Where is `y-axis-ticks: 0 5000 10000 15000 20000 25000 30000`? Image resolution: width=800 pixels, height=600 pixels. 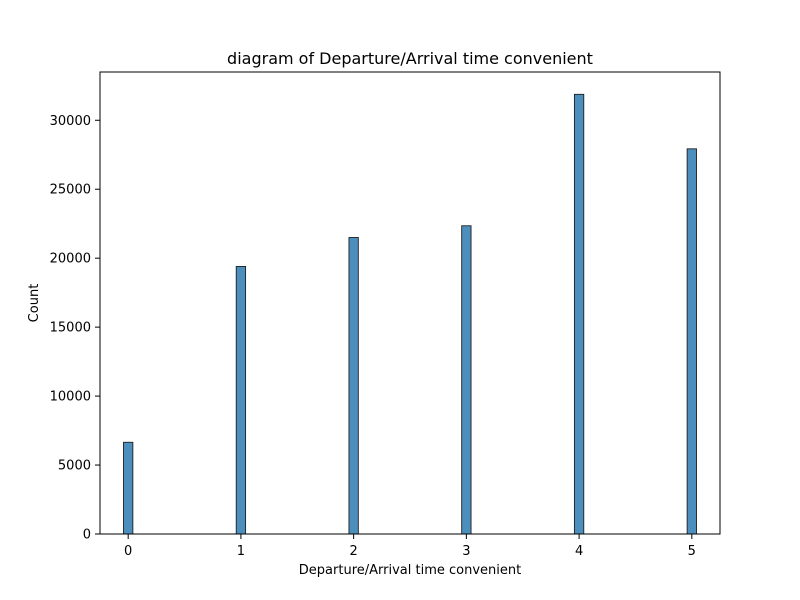
y-axis-ticks: 0 5000 10000 15000 20000 25000 30000 is located at coordinates (75, 328).